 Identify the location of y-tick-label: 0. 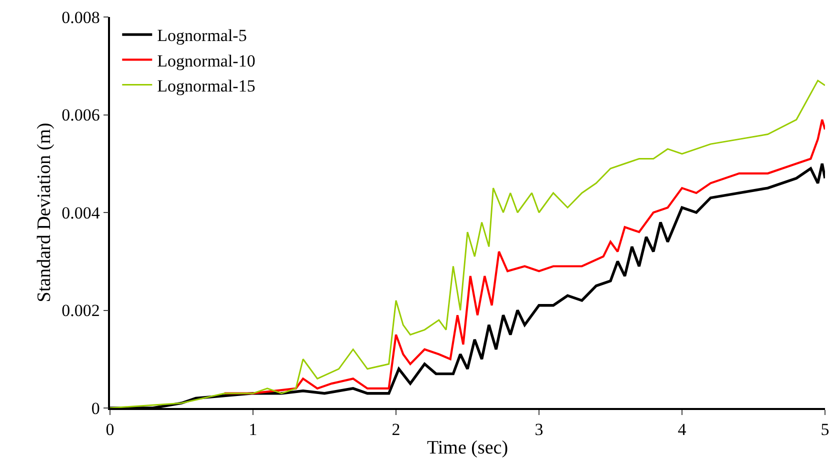
(95, 408).